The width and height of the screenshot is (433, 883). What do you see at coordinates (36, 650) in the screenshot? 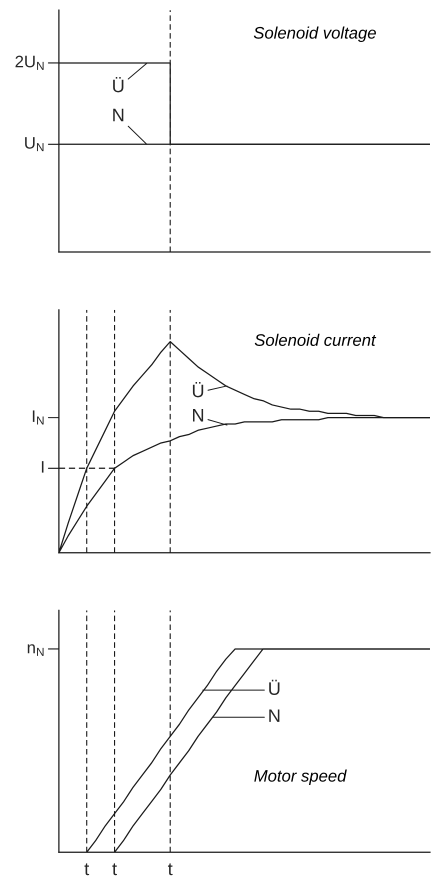
I see `text: n$_{N}$` at bounding box center [36, 650].